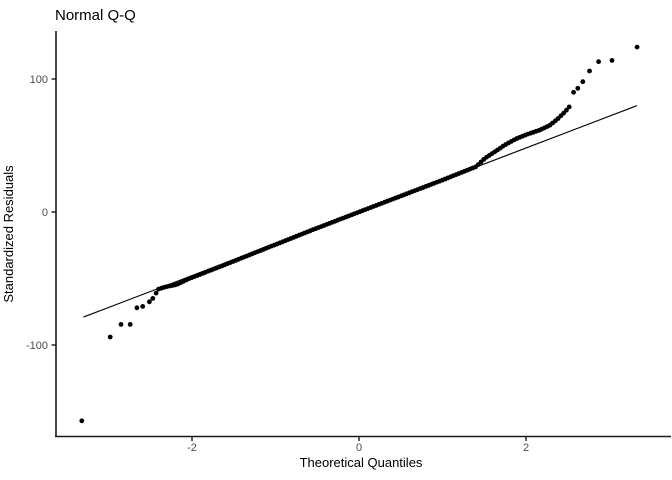 This screenshot has width=672, height=480. What do you see at coordinates (8, 234) in the screenshot?
I see `y-axis-title: Standardized Residuals` at bounding box center [8, 234].